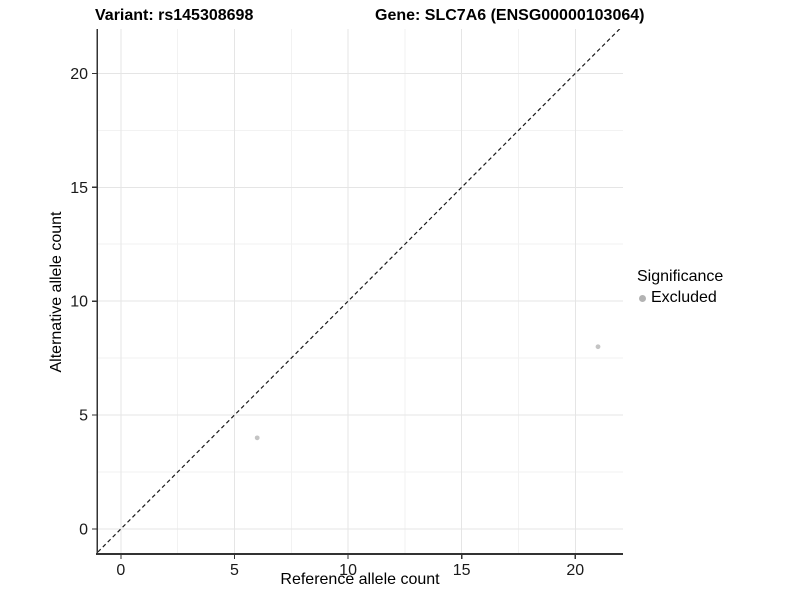 The height and width of the screenshot is (600, 800). Describe the element at coordinates (79, 302) in the screenshot. I see `y-tick-label: 10` at that location.